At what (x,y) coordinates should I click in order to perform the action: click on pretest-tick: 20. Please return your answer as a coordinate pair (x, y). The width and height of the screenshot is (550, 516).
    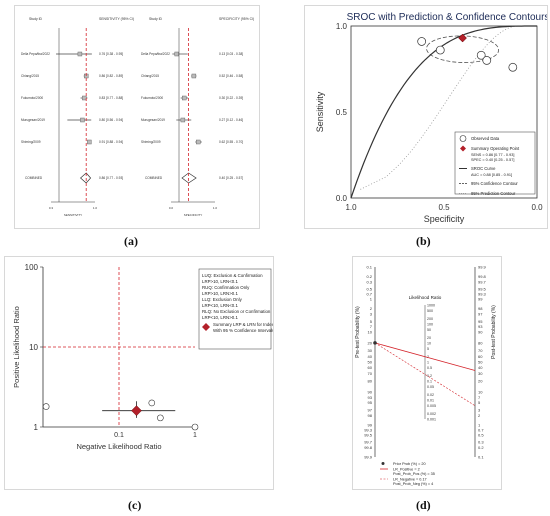
    Looking at the image, I should click on (370, 342).